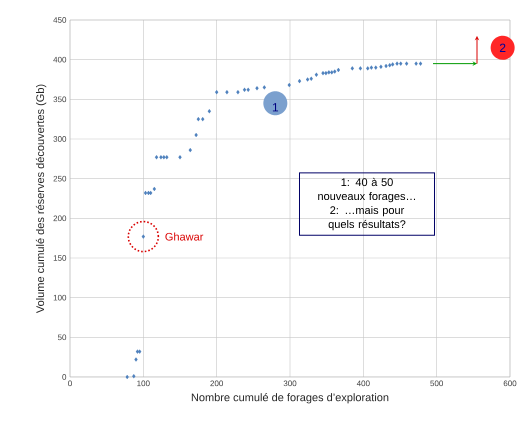  Describe the element at coordinates (59, 59) in the screenshot. I see `y-tick-label: 400` at that location.